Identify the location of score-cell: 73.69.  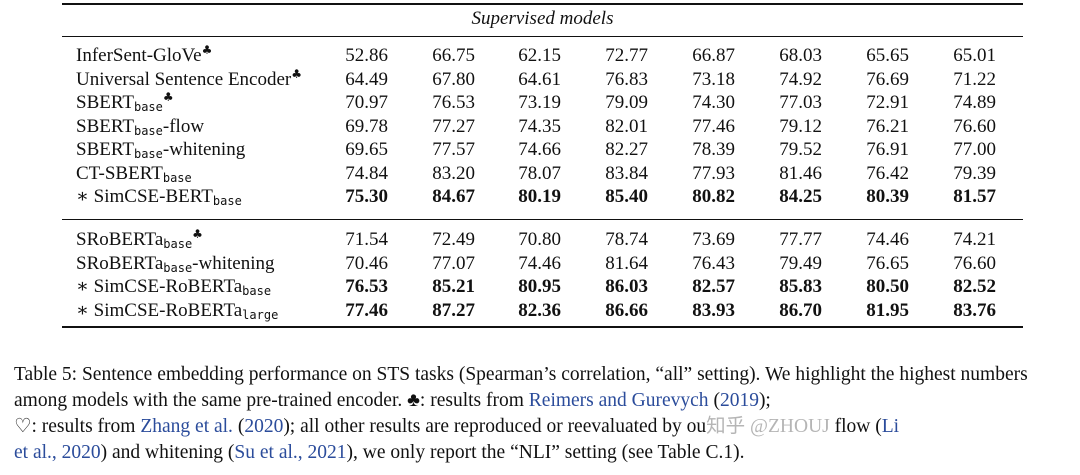
(713, 239).